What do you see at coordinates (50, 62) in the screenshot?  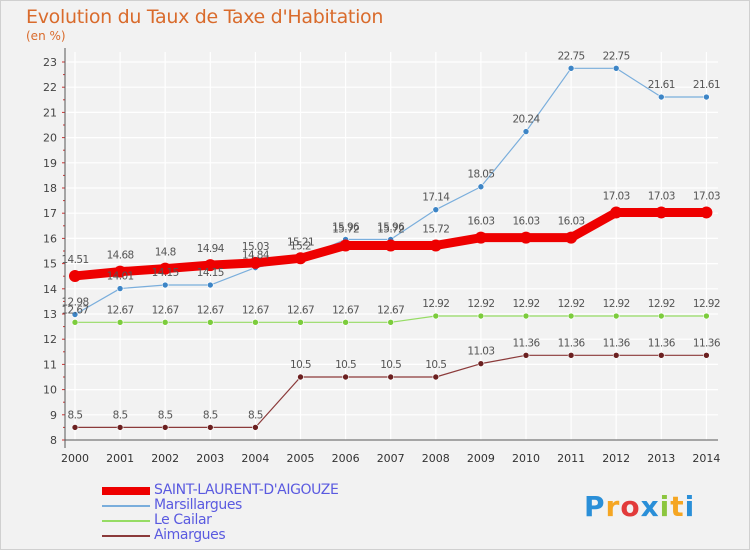 I see `y-tick-label: 23` at bounding box center [50, 62].